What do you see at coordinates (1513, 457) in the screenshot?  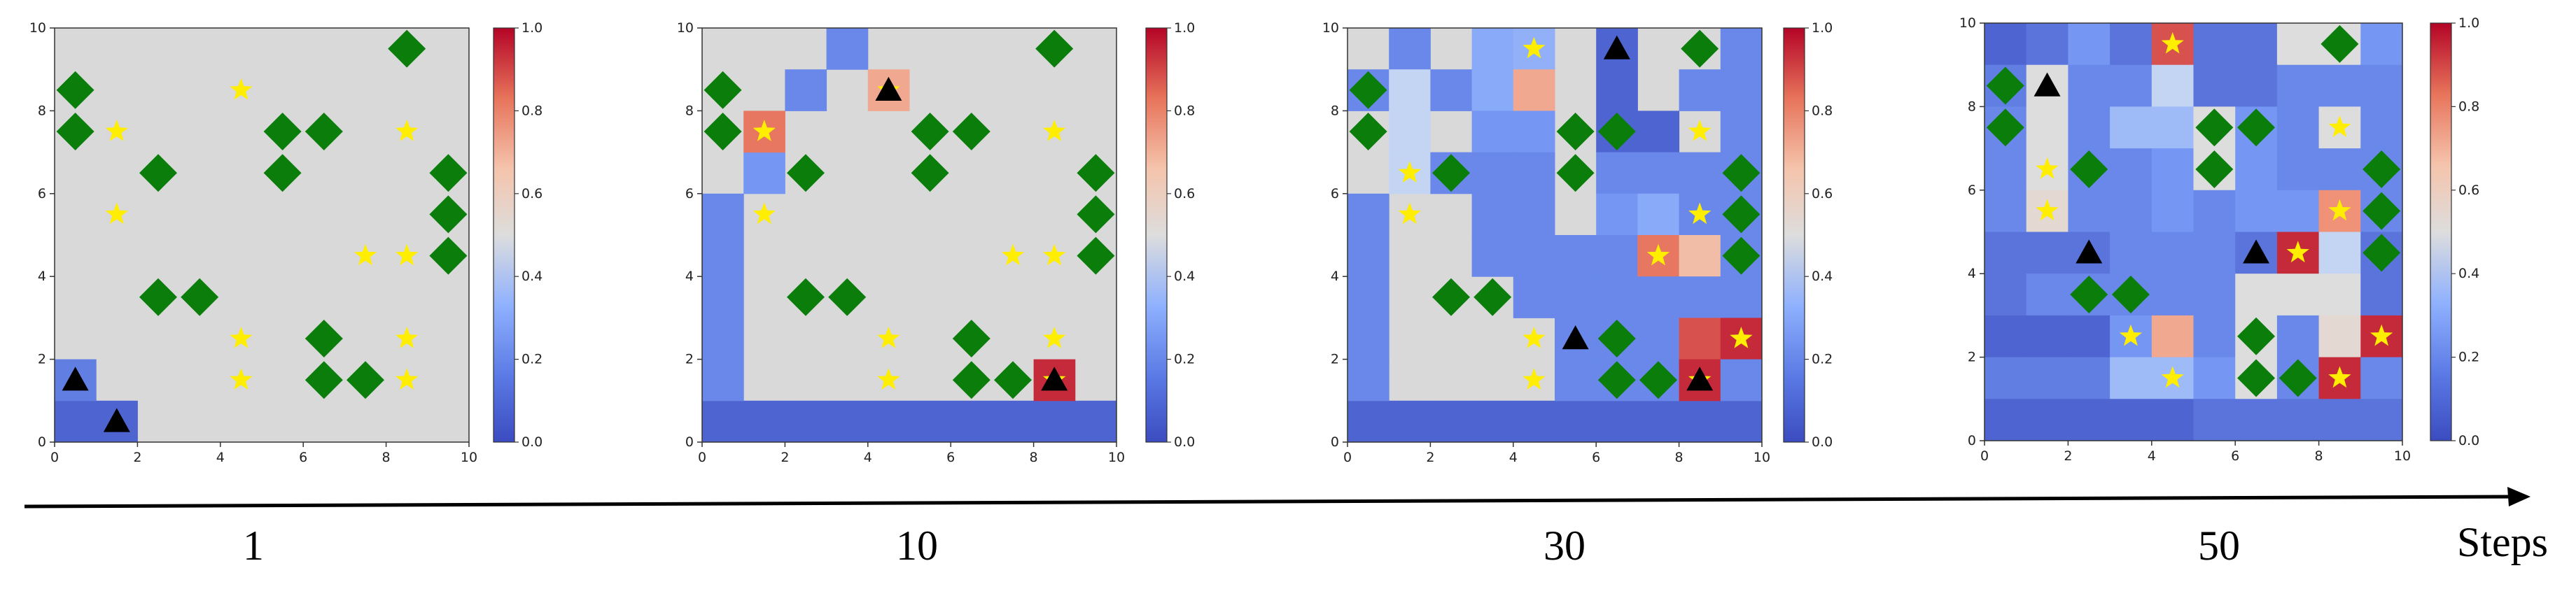 I see `x-tick-label: 4` at bounding box center [1513, 457].